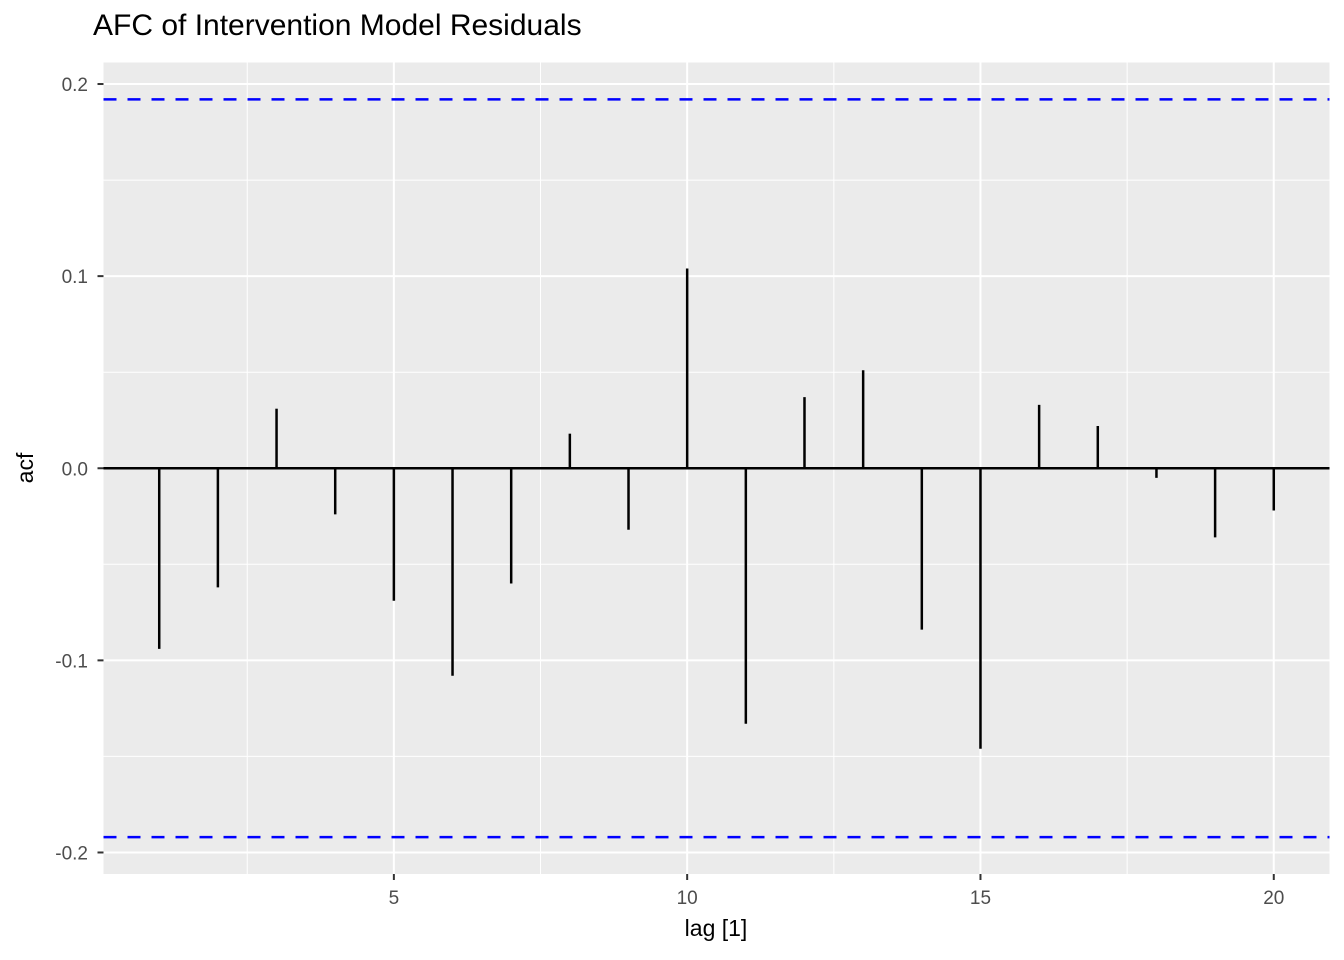  What do you see at coordinates (1273, 898) in the screenshot?
I see `x-tick-label: 20` at bounding box center [1273, 898].